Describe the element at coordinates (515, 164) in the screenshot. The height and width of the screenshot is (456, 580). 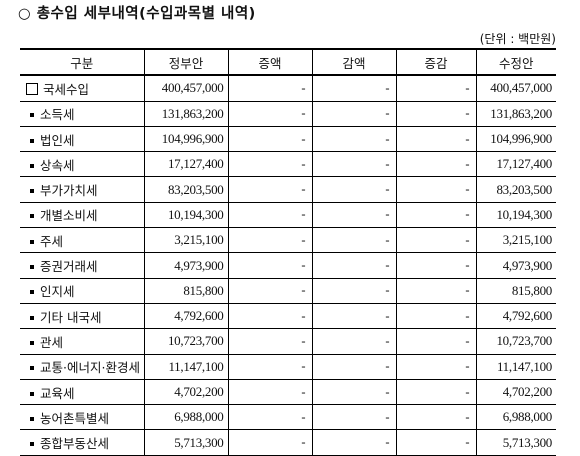
I see `revised-value: 17,127,400` at that location.